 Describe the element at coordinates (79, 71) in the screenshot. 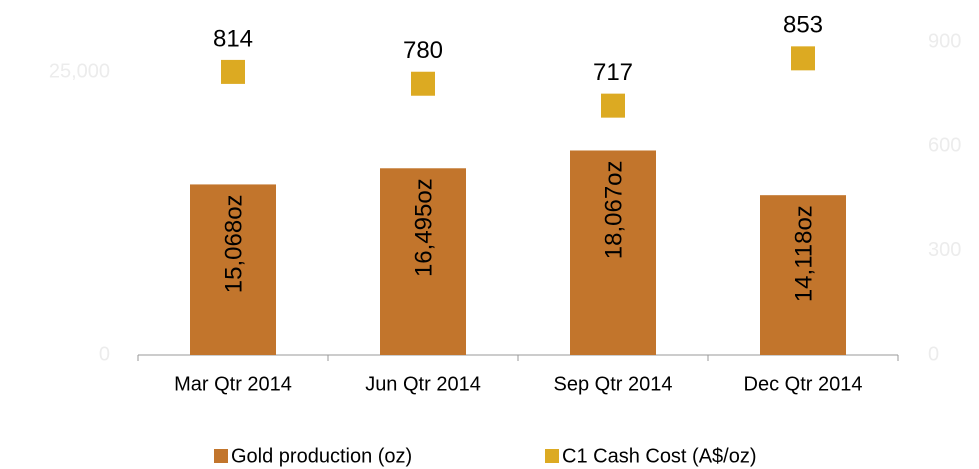

I see `y-tick-label: 25,000` at that location.